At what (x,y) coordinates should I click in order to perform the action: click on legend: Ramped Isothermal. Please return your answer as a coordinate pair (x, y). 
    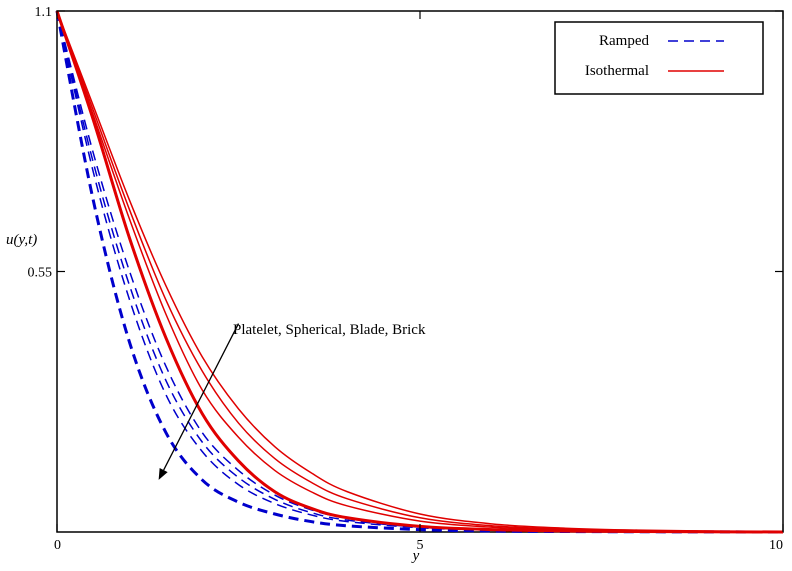
    Looking at the image, I should click on (659, 58).